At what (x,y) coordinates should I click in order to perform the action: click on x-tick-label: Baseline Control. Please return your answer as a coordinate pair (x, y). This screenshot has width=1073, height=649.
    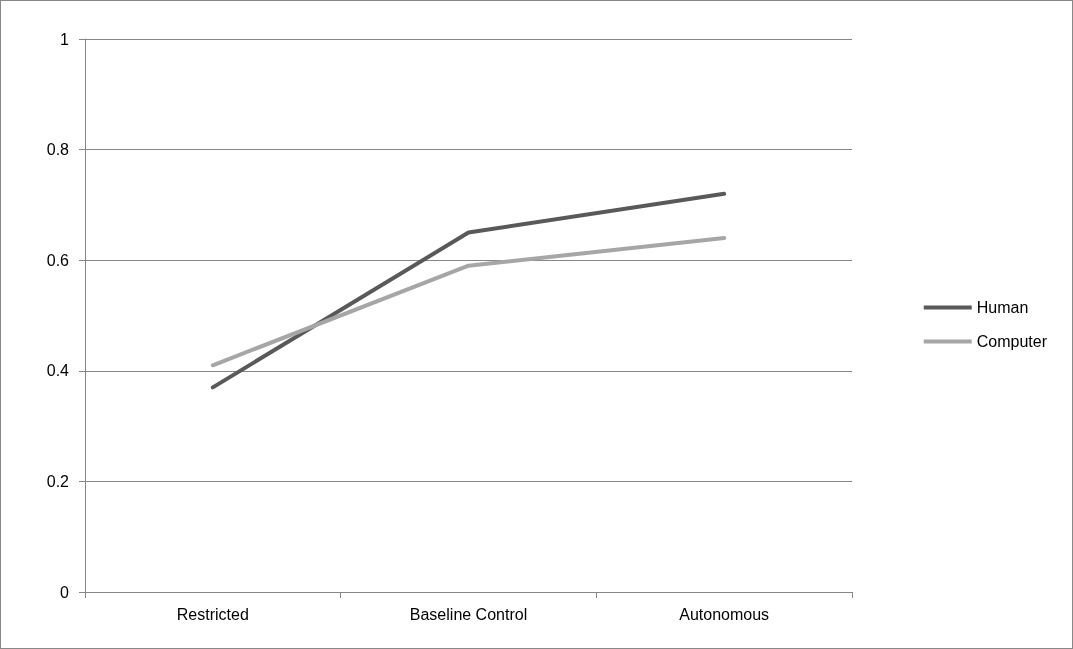
    Looking at the image, I should click on (468, 614).